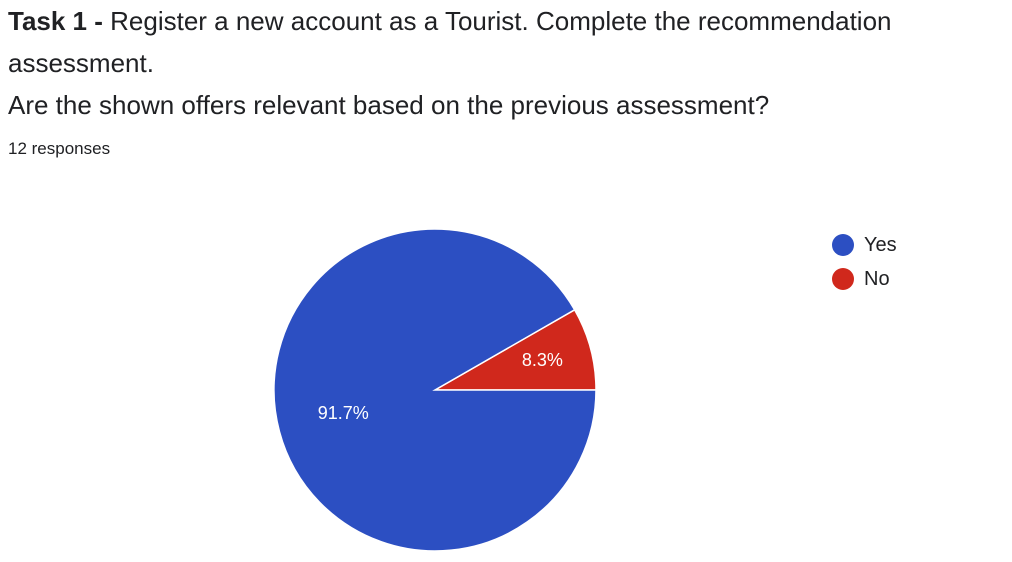  I want to click on legend-swatch-no, so click(843, 279).